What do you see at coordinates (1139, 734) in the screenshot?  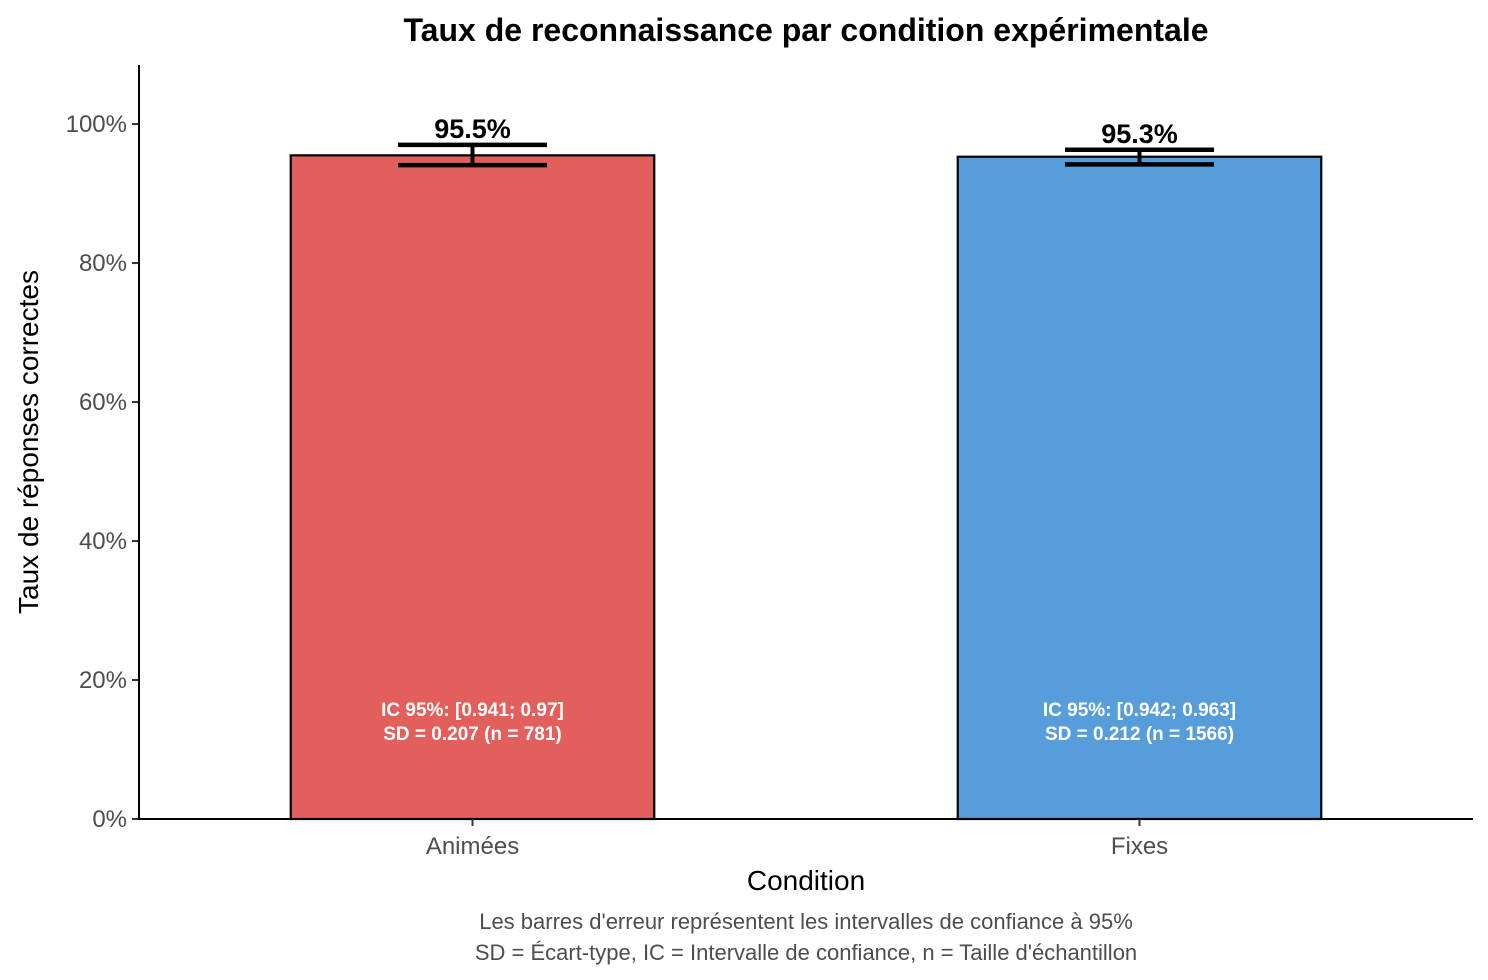 I see `bar-annotation-line: SD = 0.212 (n = 1566)` at bounding box center [1139, 734].